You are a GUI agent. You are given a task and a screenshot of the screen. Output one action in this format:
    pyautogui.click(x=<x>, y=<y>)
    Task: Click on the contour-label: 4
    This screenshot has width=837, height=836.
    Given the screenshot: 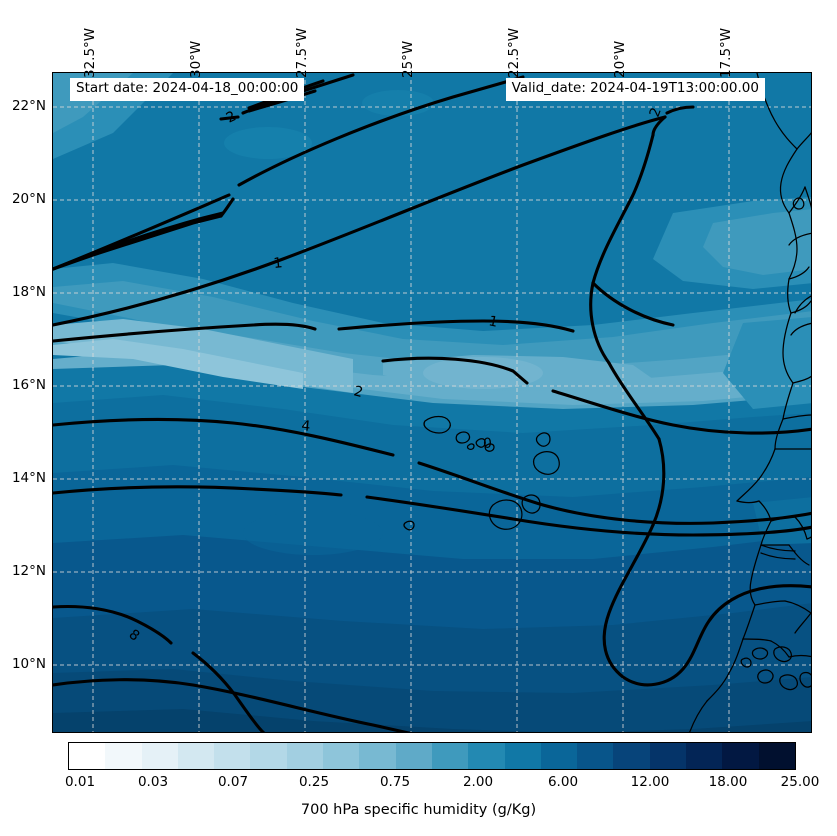 What is the action you would take?
    pyautogui.click(x=306, y=426)
    